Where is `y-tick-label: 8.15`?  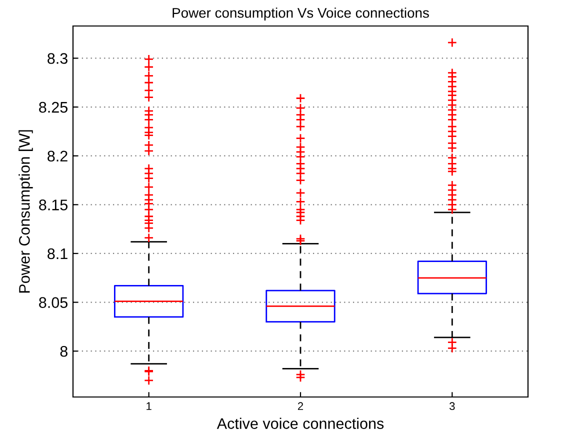 y-tick-label: 8.15 is located at coordinates (53, 205).